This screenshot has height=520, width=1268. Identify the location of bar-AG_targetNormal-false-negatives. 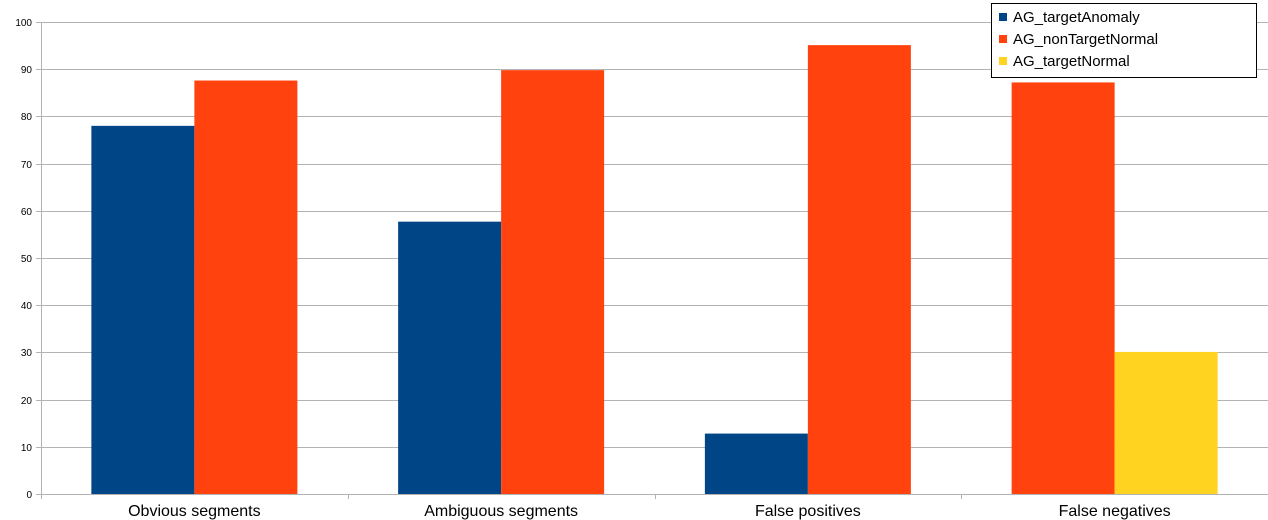
(1166, 423).